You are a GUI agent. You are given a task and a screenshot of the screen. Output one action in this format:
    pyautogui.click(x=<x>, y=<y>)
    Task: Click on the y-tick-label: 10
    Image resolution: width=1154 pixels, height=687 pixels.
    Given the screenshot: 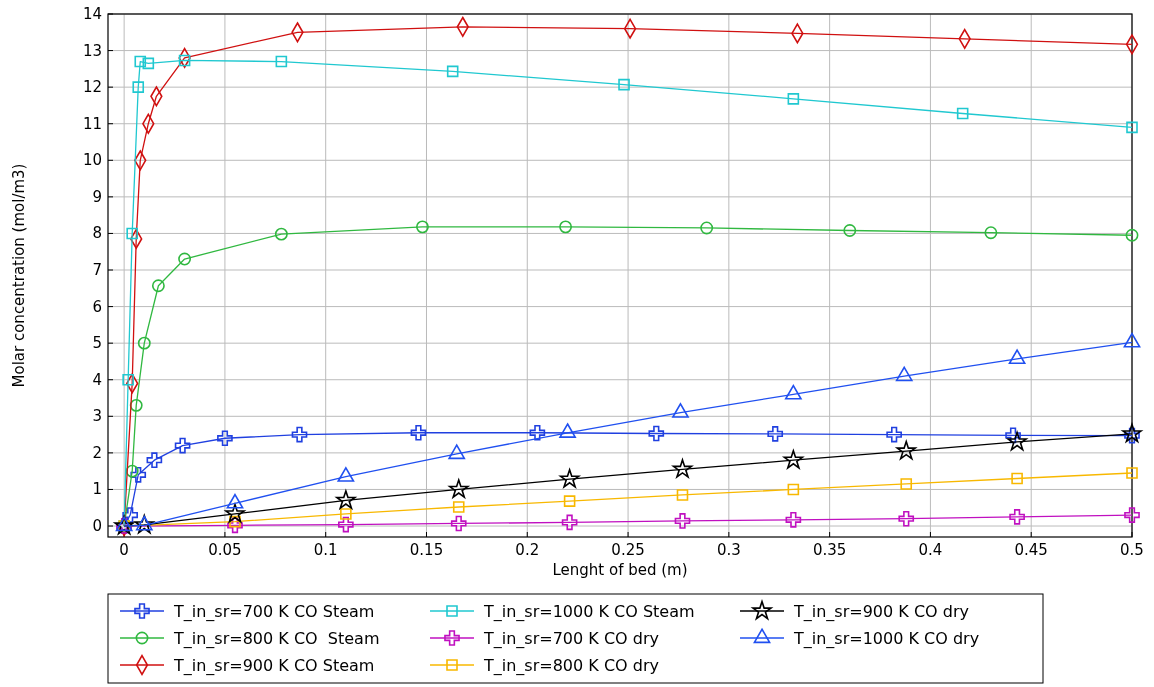 What is the action you would take?
    pyautogui.click(x=92, y=160)
    